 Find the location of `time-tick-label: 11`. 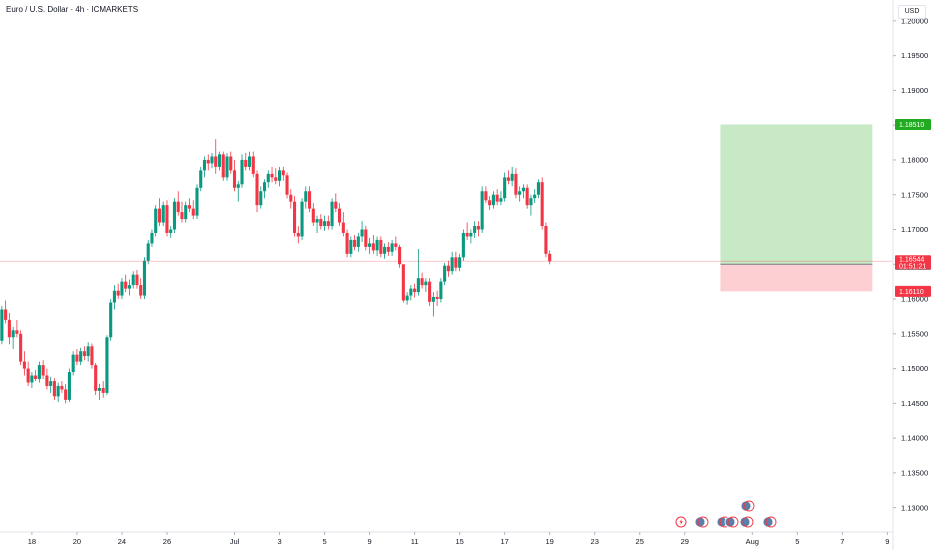

time-tick-label: 11 is located at coordinates (415, 541).